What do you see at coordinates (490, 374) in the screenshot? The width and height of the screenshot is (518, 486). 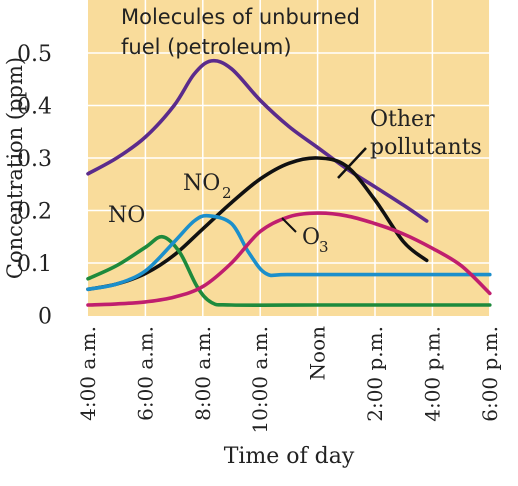 I see `x-tick-label: 6:00 p.m.` at bounding box center [490, 374].